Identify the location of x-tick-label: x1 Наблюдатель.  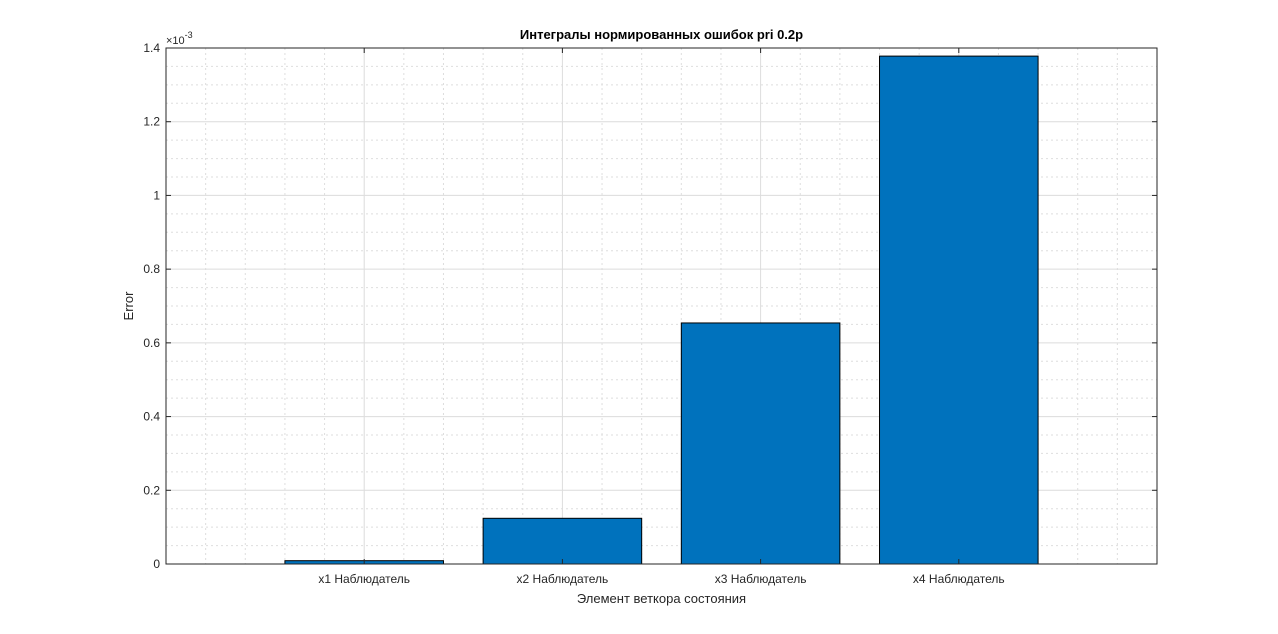
(364, 579).